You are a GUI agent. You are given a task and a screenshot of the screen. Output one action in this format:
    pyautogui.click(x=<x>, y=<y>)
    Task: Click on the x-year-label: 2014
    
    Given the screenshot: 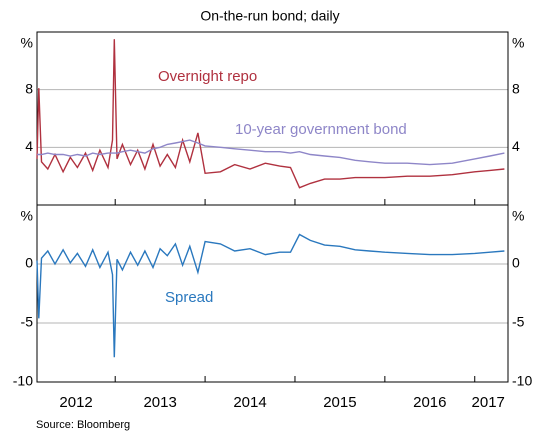 What is the action you would take?
    pyautogui.click(x=249, y=402)
    